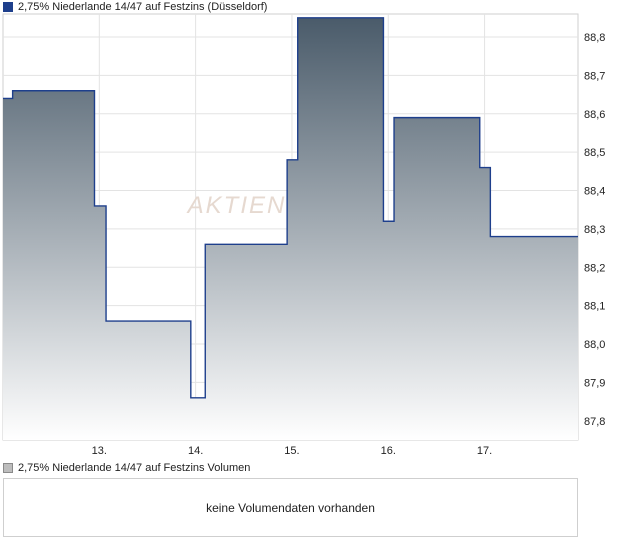  I want to click on x-tick-label: 17., so click(484, 451).